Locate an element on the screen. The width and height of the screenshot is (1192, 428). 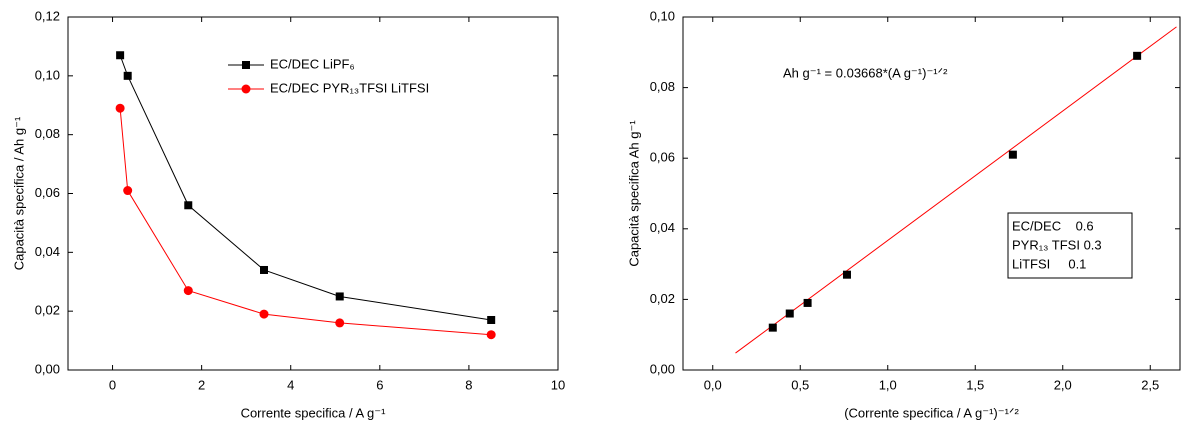
info-box is located at coordinates (1070, 245).